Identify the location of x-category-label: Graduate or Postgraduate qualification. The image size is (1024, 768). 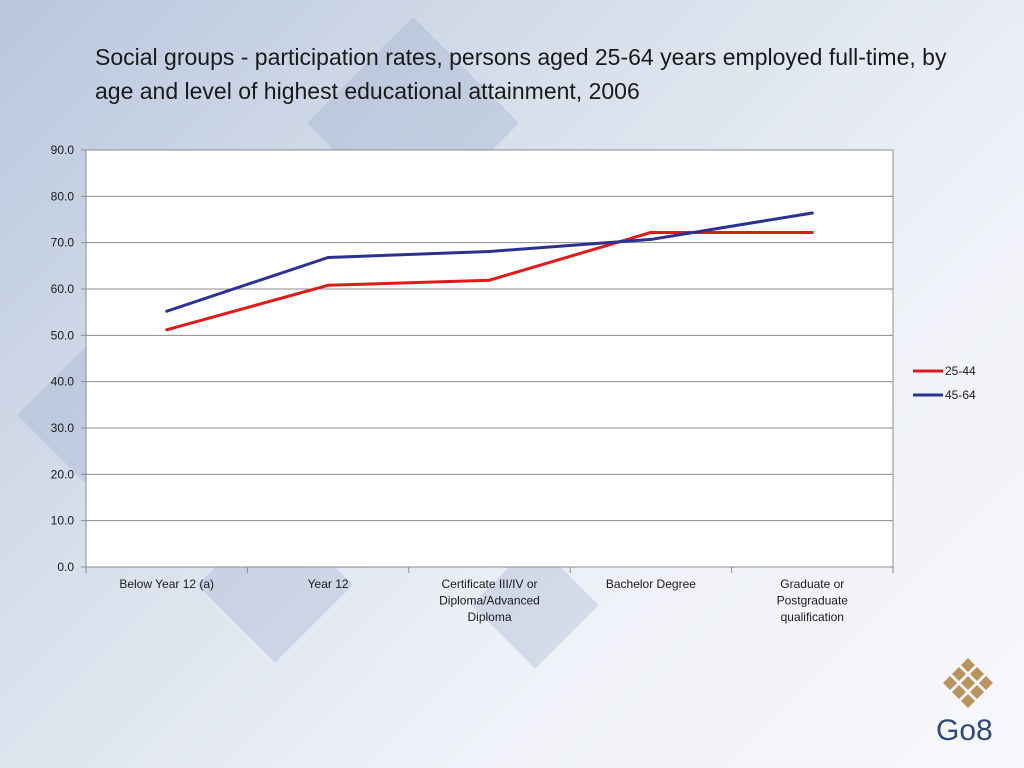
(813, 600).